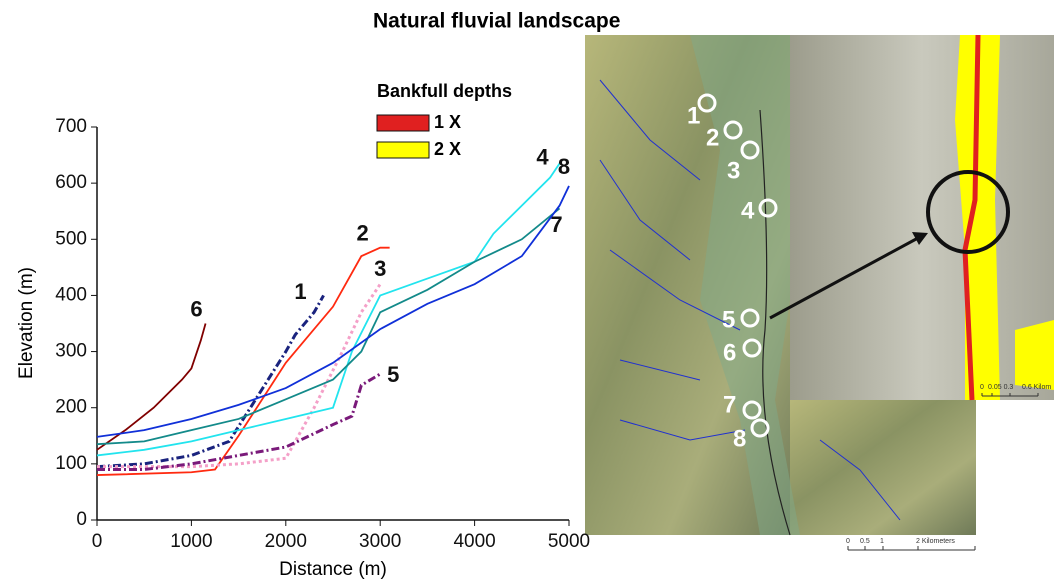 This screenshot has width=1054, height=583. Describe the element at coordinates (444, 91) in the screenshot. I see `legend-title: Bankfull depths` at that location.